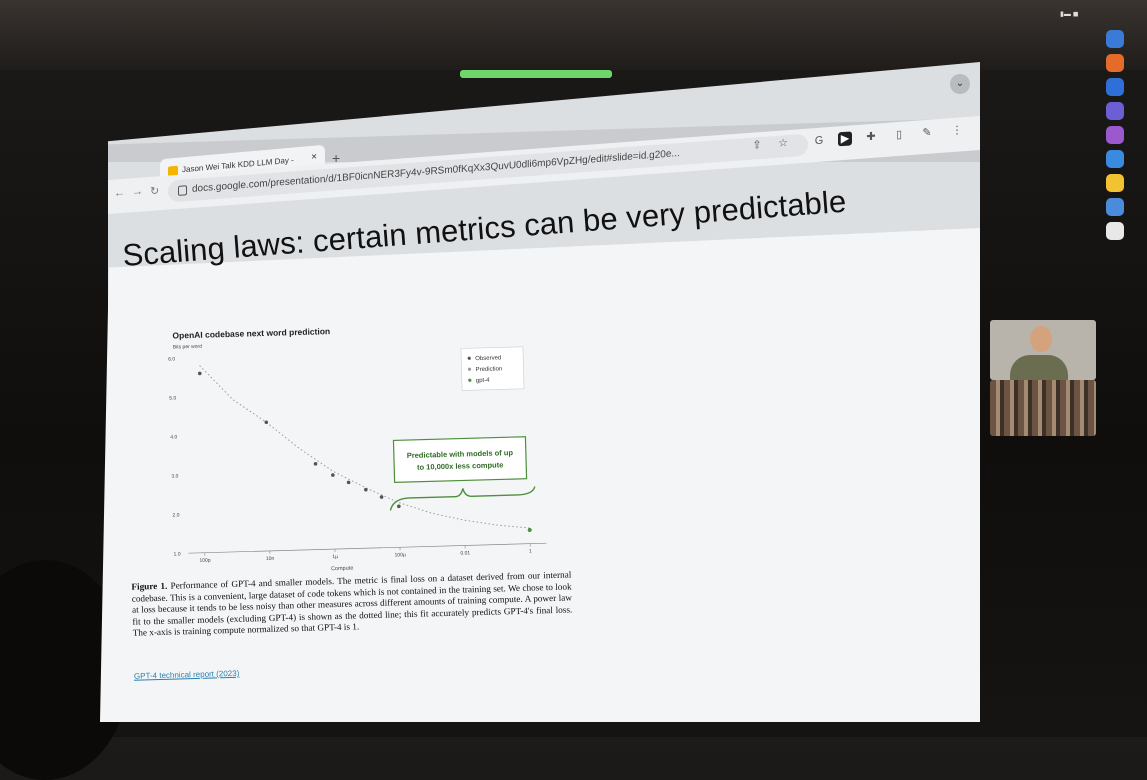  Describe the element at coordinates (368, 548) in the screenshot. I see `x-axis` at that location.